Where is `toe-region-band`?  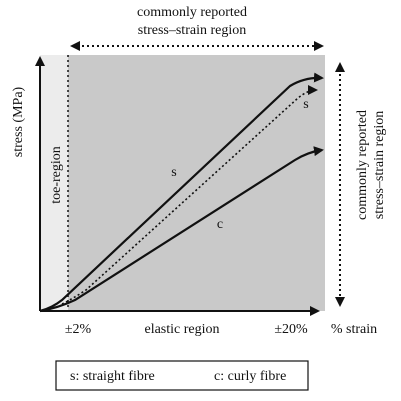 toe-region-band is located at coordinates (54, 183).